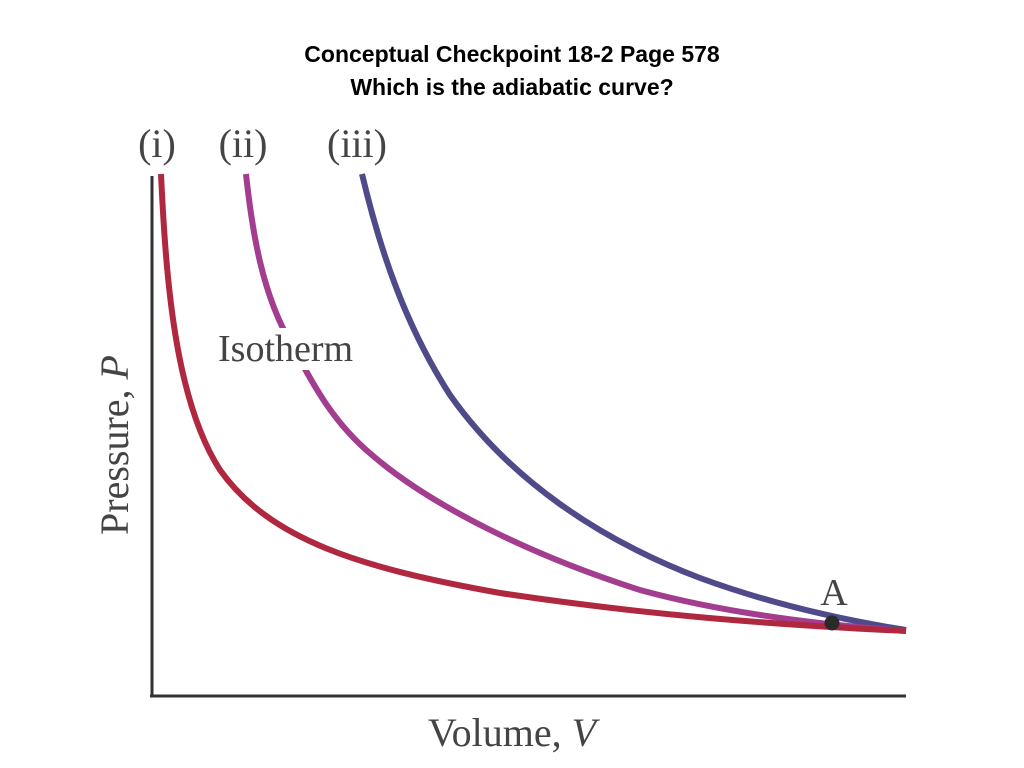 This screenshot has width=1024, height=768. What do you see at coordinates (357, 143) in the screenshot?
I see `curve-label-iii: (iii)` at bounding box center [357, 143].